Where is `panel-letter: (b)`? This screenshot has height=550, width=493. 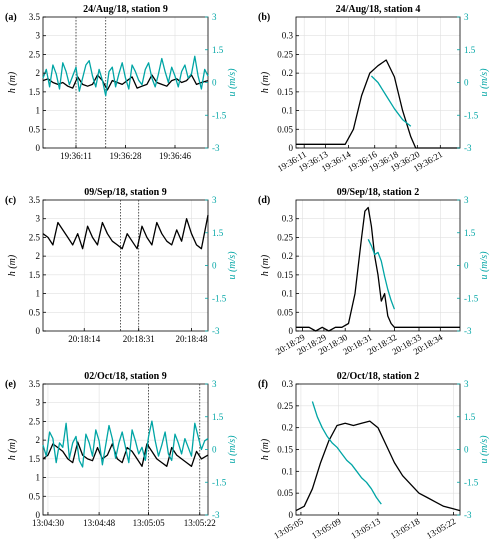
panel-letter: (b) is located at coordinates (264, 17).